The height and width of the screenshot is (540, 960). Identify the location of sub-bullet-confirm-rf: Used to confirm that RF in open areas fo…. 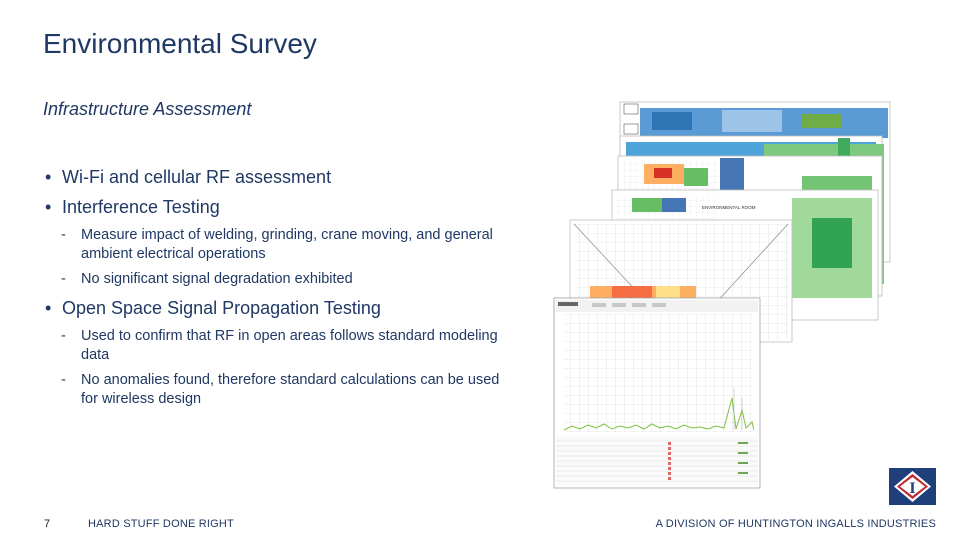
(273, 346).